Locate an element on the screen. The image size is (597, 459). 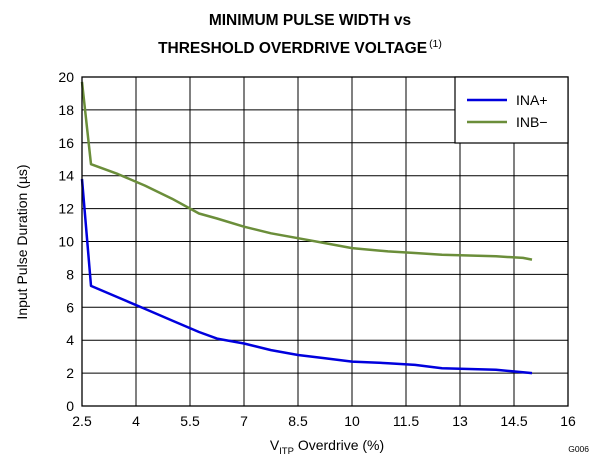
x-tick-label: 2.5 is located at coordinates (82, 421).